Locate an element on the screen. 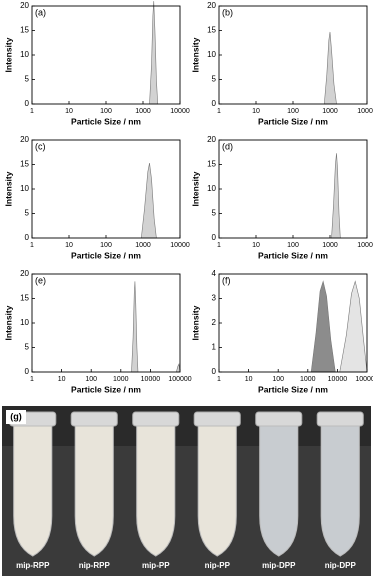 This screenshot has width=373, height=583. tube-label: mip-RPP is located at coordinates (33, 565).